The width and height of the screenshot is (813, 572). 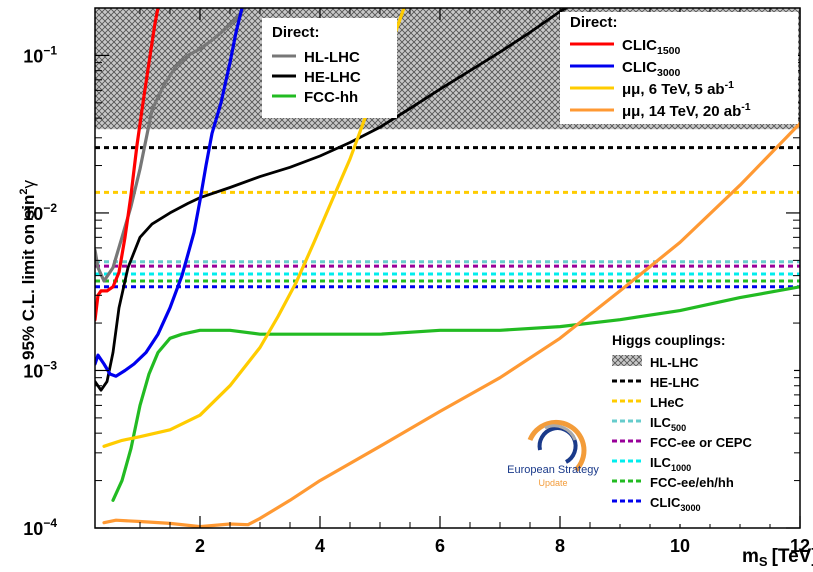 I want to click on legend-label: ILC1000, so click(x=670, y=464).